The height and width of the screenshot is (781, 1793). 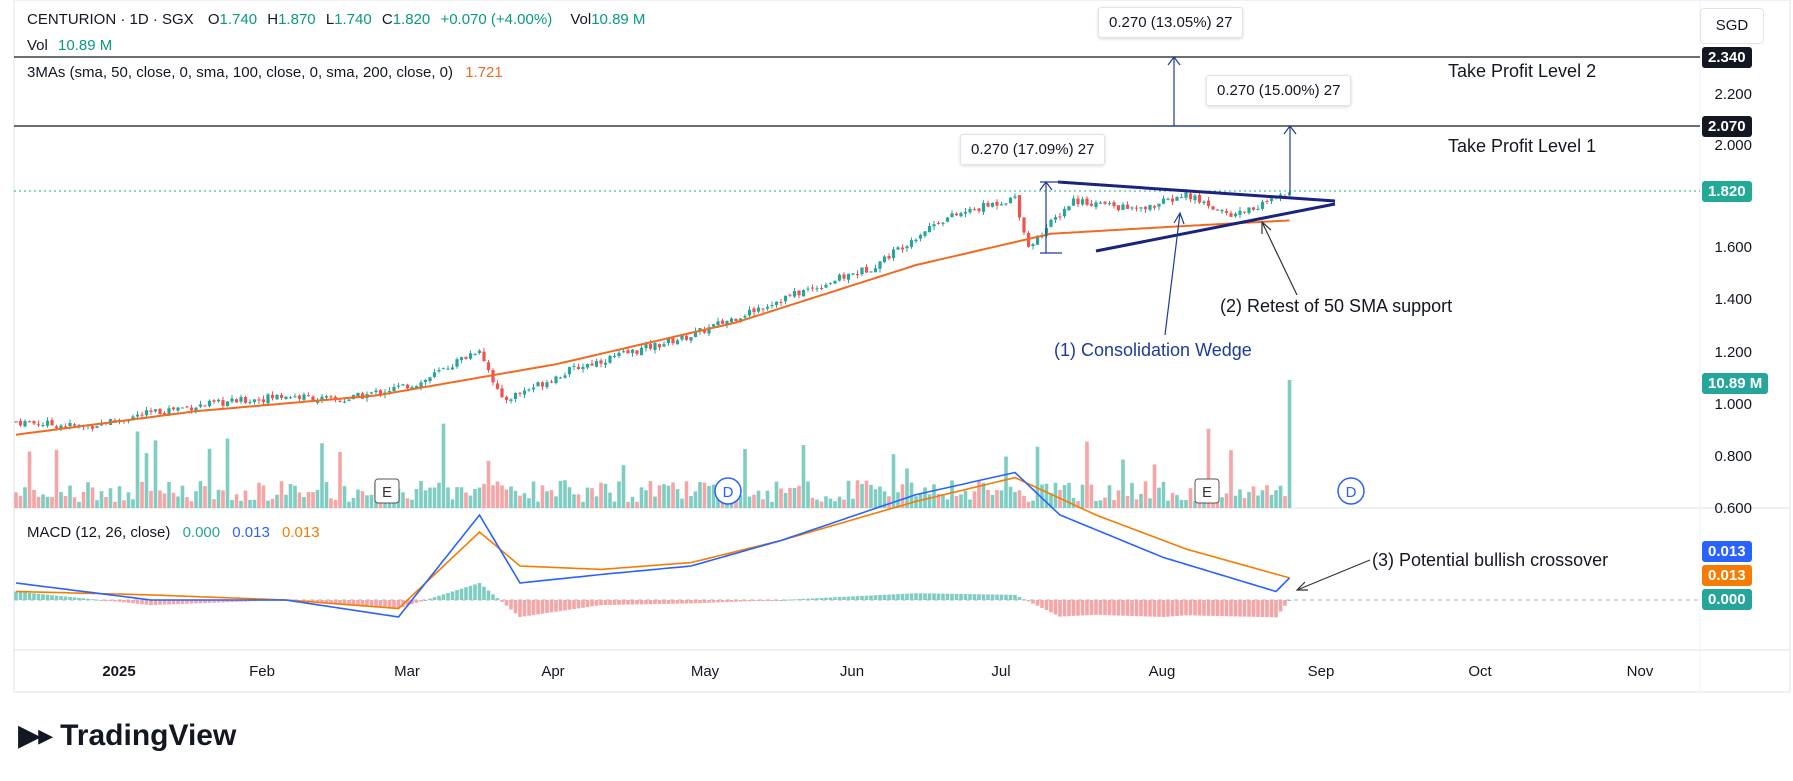 I want to click on macd-legend: MACD (12, 26, close) 0.000 0.013 0.013, so click(x=173, y=532).